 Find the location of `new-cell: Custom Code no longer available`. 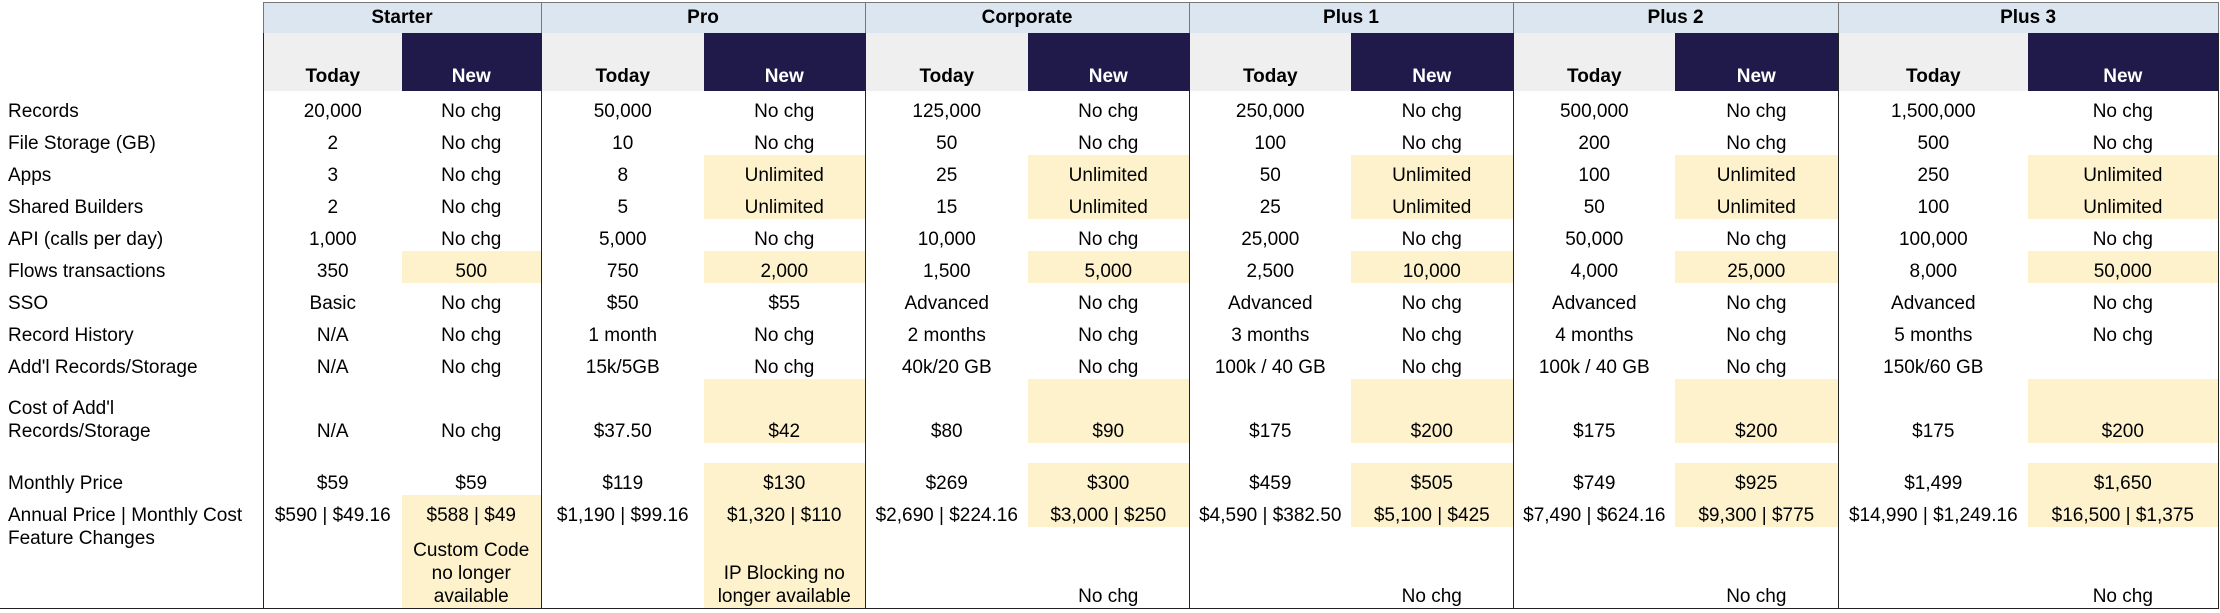

new-cell: Custom Code no longer available is located at coordinates (471, 567).